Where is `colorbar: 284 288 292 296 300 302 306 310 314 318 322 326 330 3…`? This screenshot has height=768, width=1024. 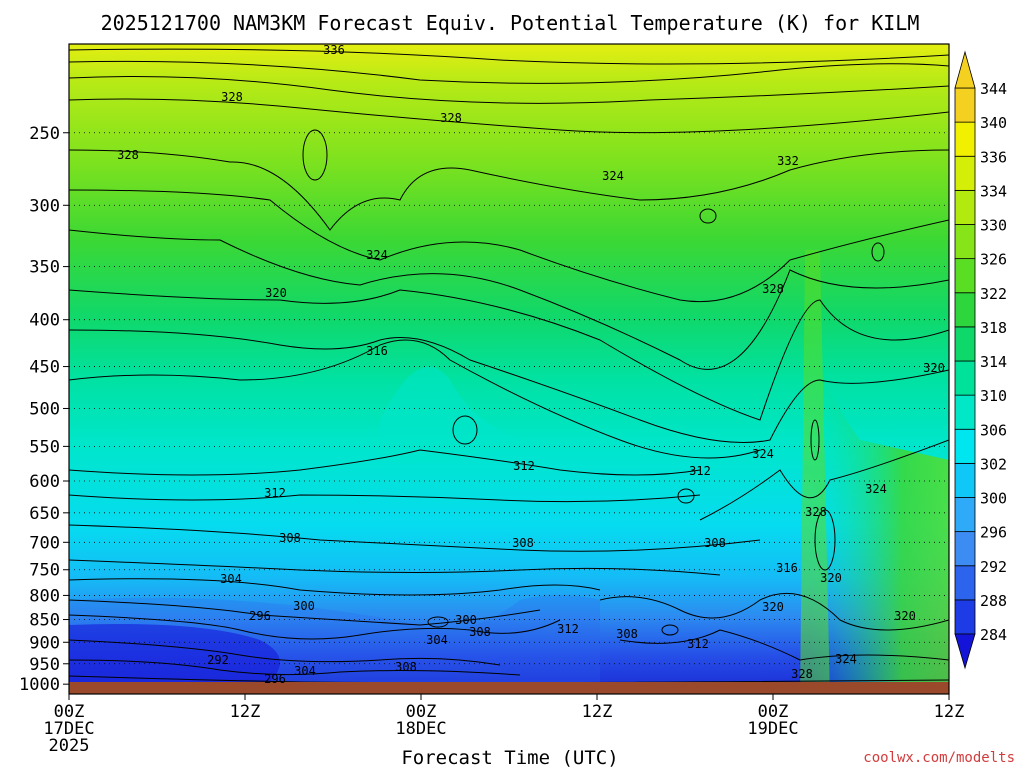 colorbar: 284 288 292 296 300 302 306 310 314 318 322 326 330 3… is located at coordinates (980, 360).